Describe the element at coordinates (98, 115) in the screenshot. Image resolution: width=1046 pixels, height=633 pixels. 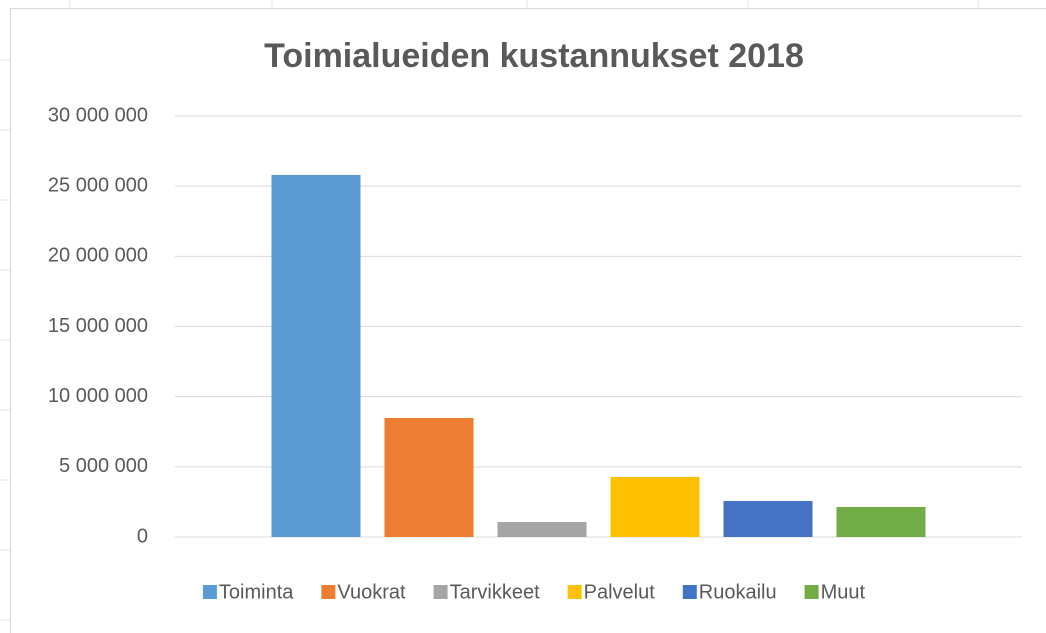
I see `y-tick-label: 30 000 000` at that location.